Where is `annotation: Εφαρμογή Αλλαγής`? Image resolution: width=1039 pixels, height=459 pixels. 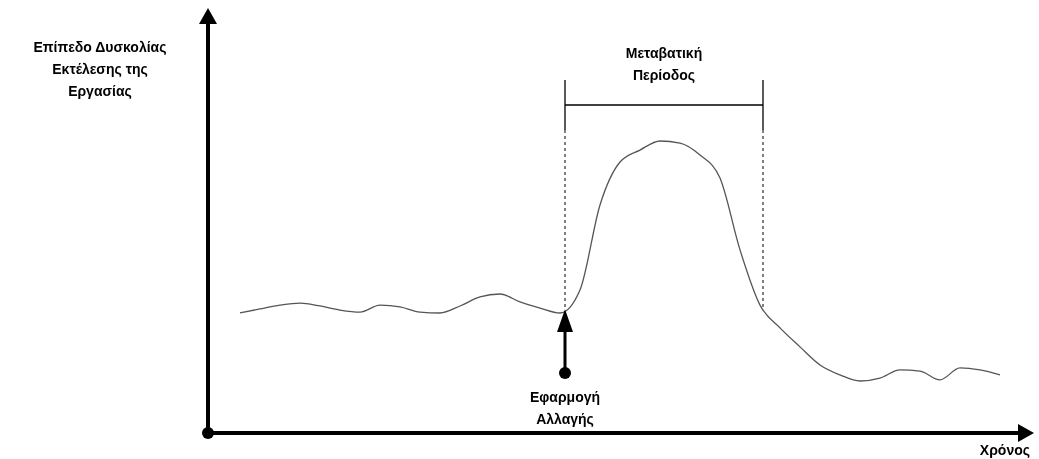 annotation: Εφαρμογή Αλλαγής is located at coordinates (565, 408).